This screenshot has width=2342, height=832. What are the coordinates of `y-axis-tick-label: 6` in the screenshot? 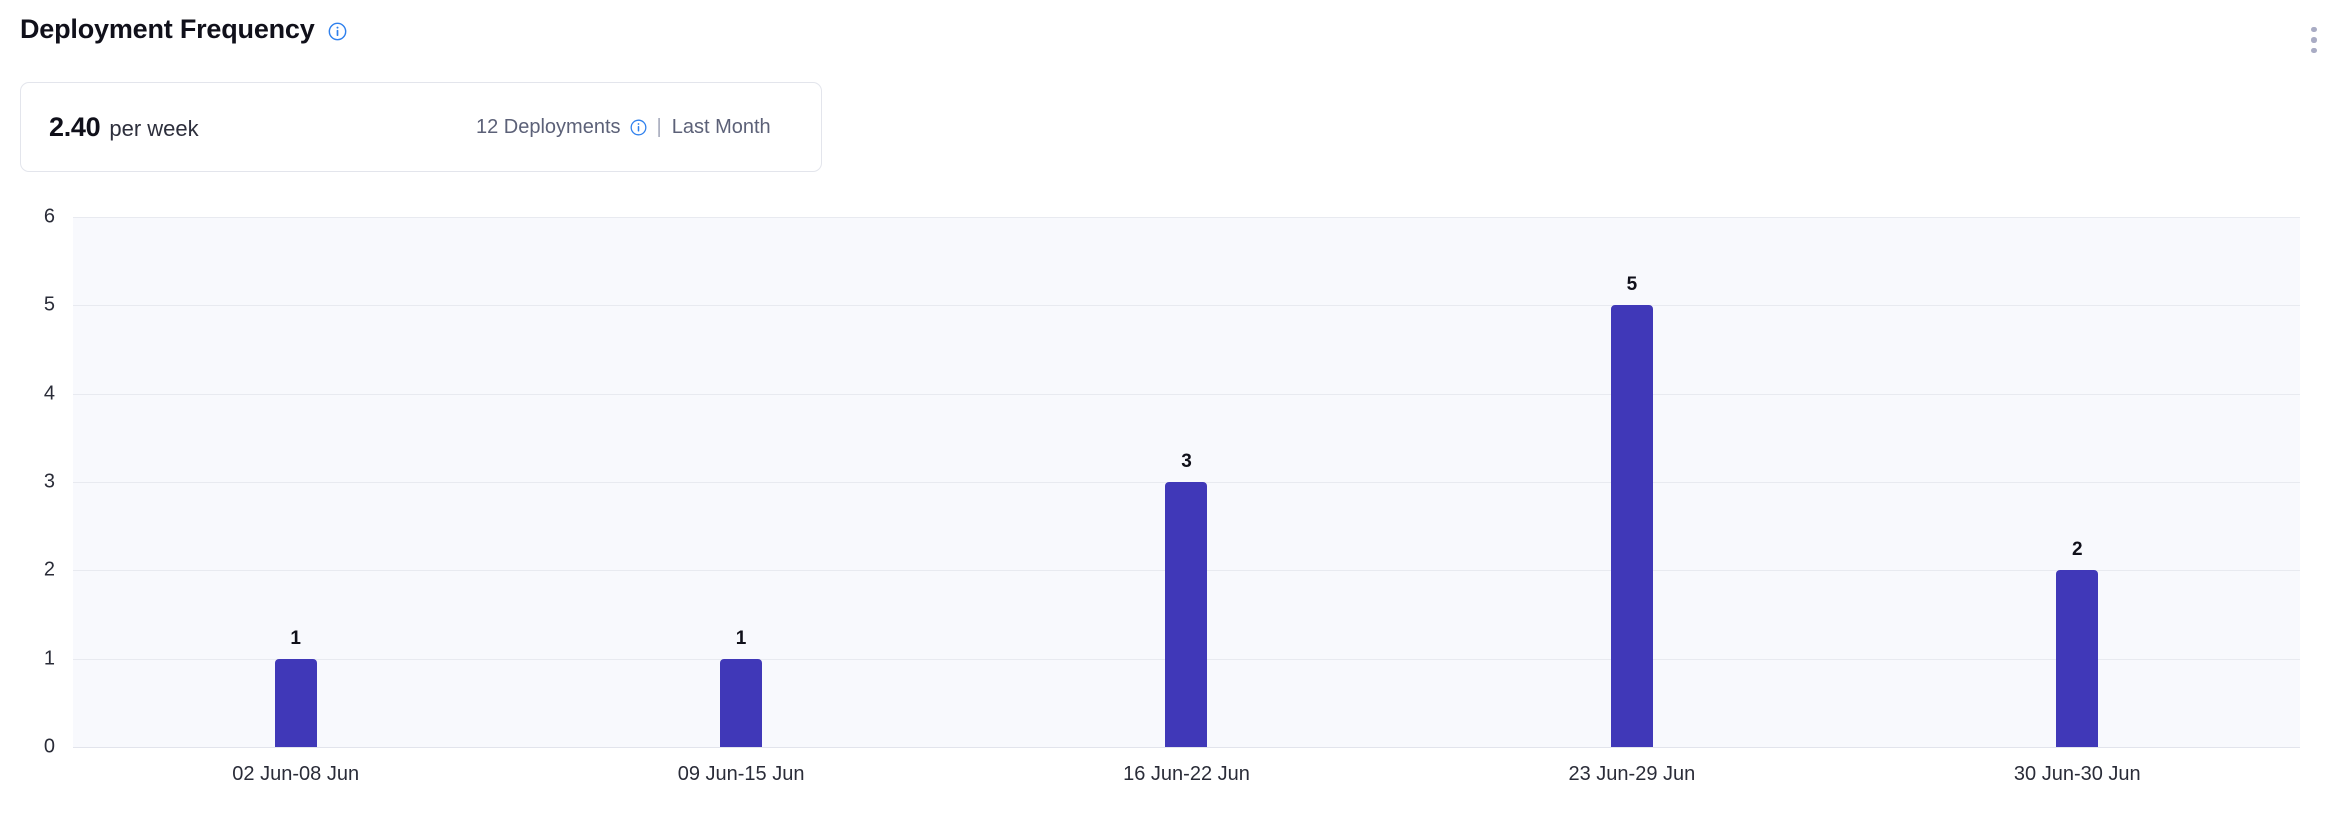 It's located at (49, 216).